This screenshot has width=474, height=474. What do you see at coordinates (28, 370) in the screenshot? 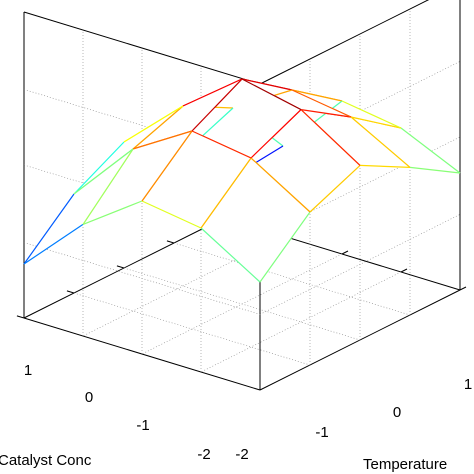
I see `x-tick-label: 1` at bounding box center [28, 370].